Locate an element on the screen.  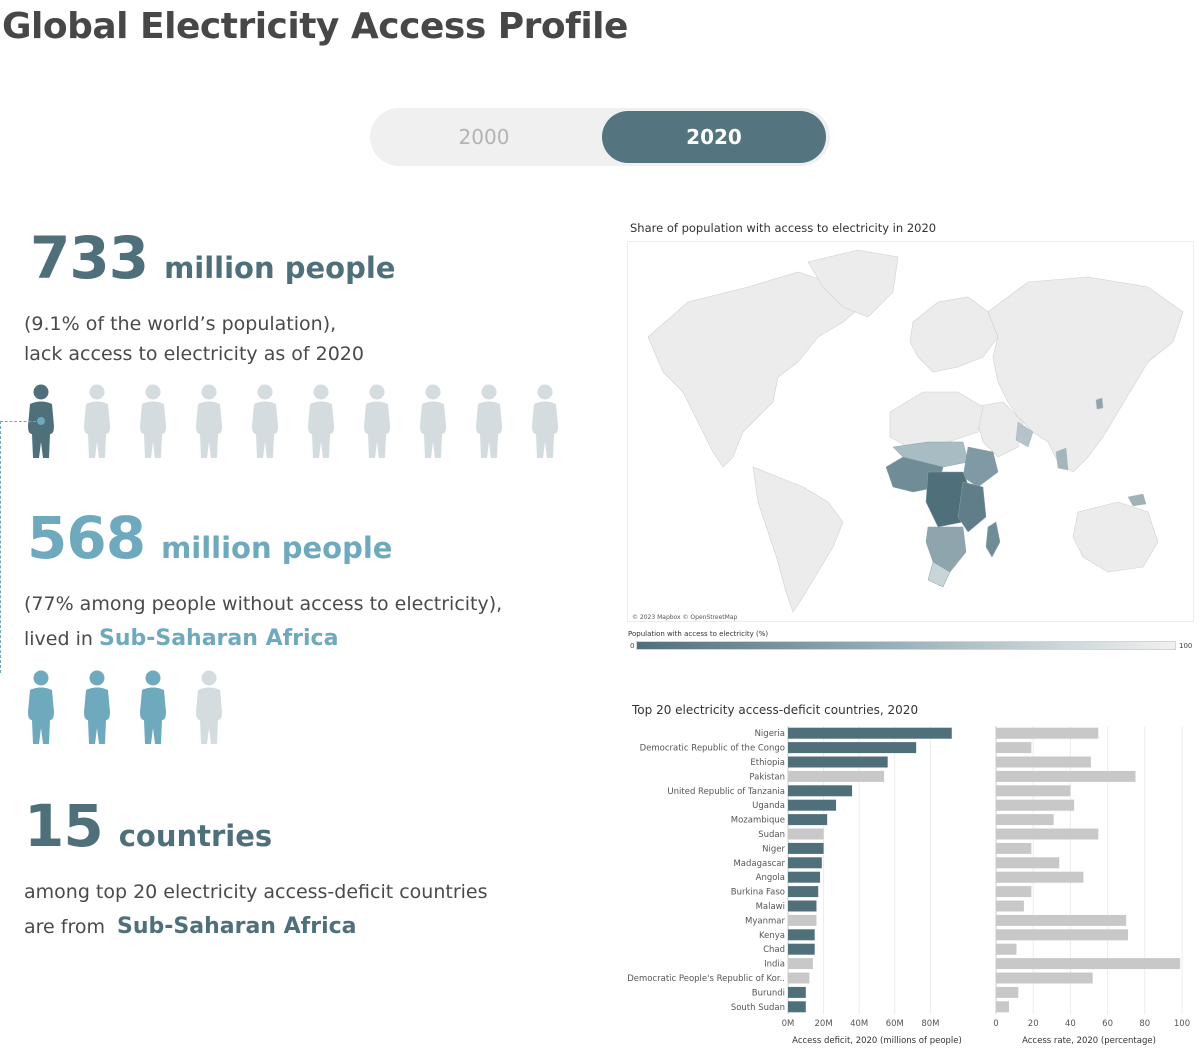
region-east-africa is located at coordinates (972, 507).